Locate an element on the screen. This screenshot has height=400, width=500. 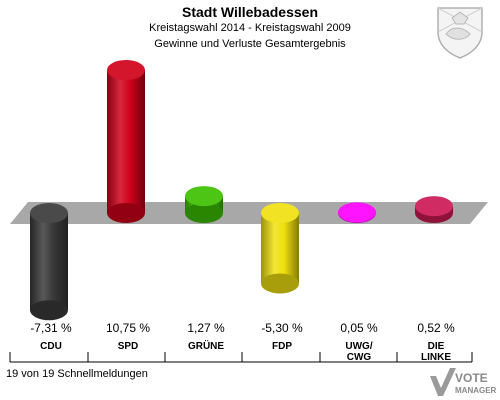
chart-subtitle: Kreistagswahl 2014 - Kreistagswahl 2009 is located at coordinates (250, 28).